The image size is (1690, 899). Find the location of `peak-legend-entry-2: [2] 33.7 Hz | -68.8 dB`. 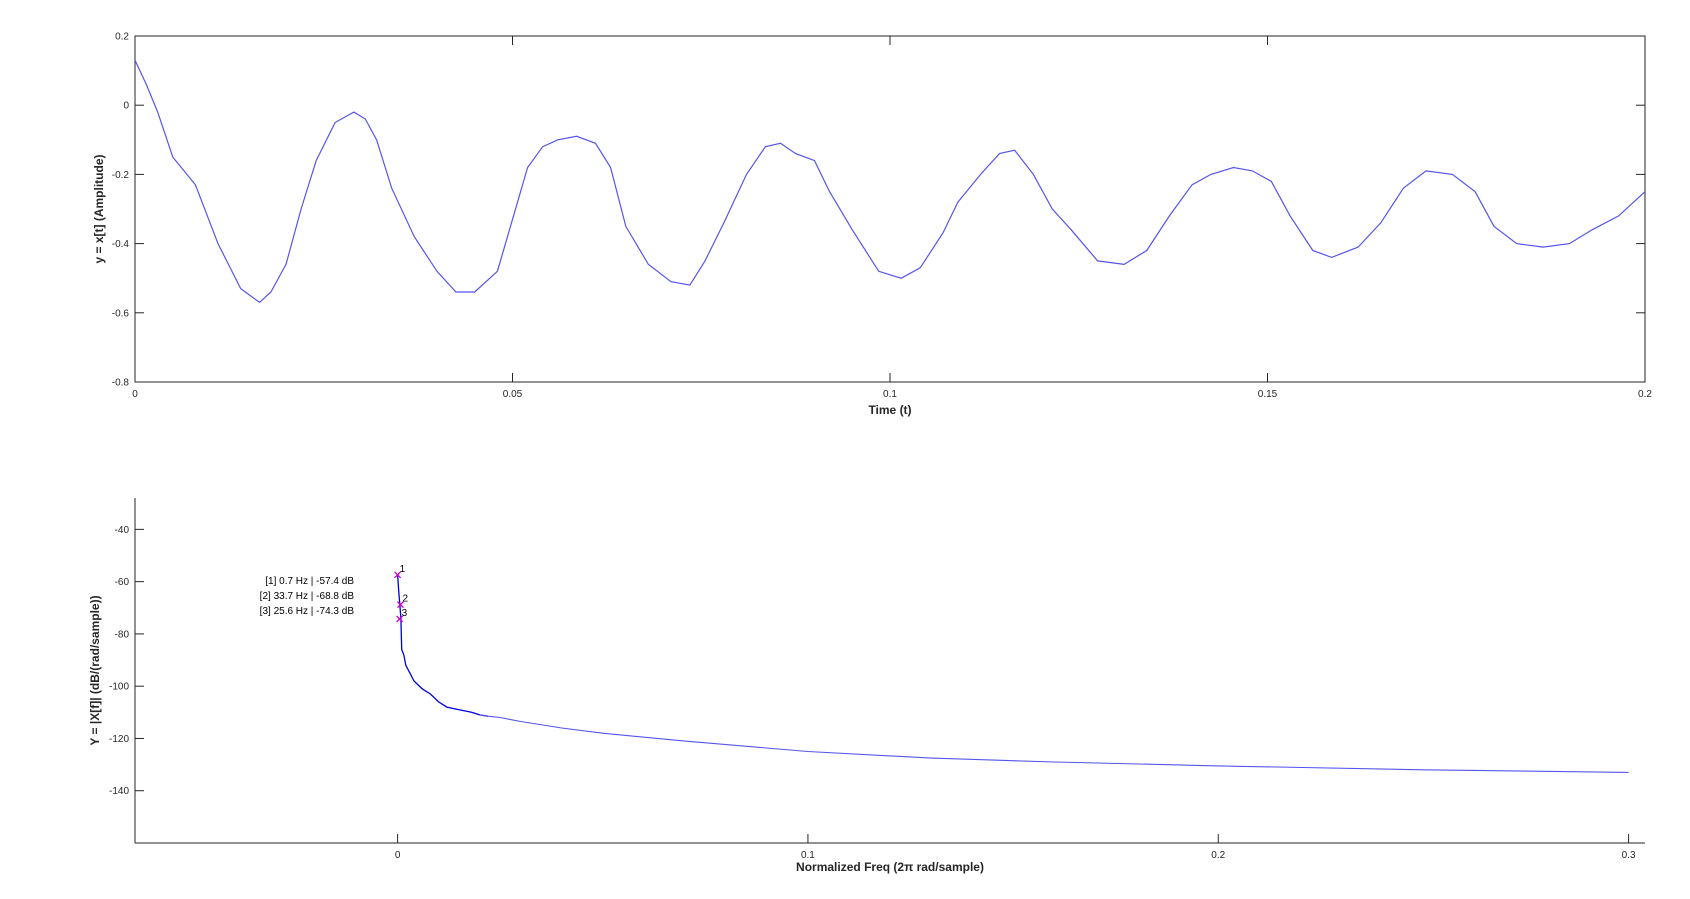

peak-legend-entry-2: [2] 33.7 Hz | -68.8 dB is located at coordinates (307, 596).